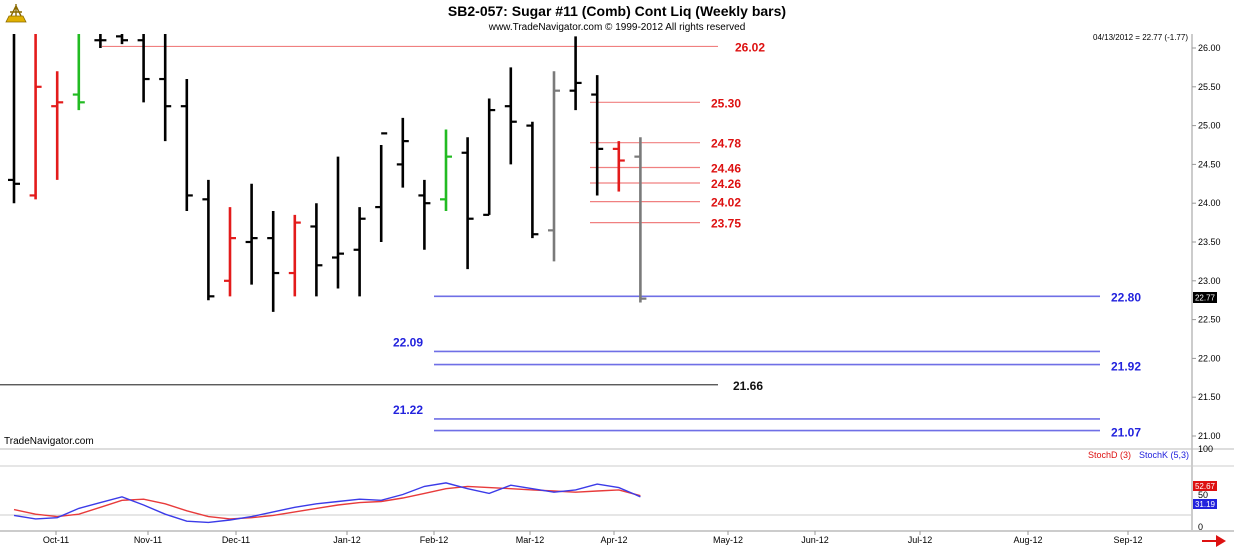 Image resolution: width=1234 pixels, height=548 pixels. I want to click on price-tick-label: 24.00, so click(1209, 203).